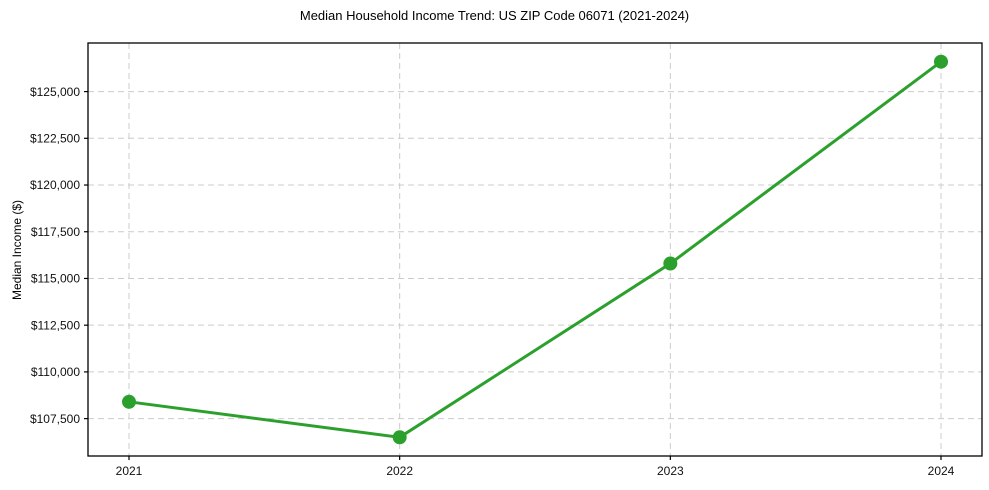 This screenshot has height=490, width=989. I want to click on y-tick-label: $112,500, so click(55, 325).